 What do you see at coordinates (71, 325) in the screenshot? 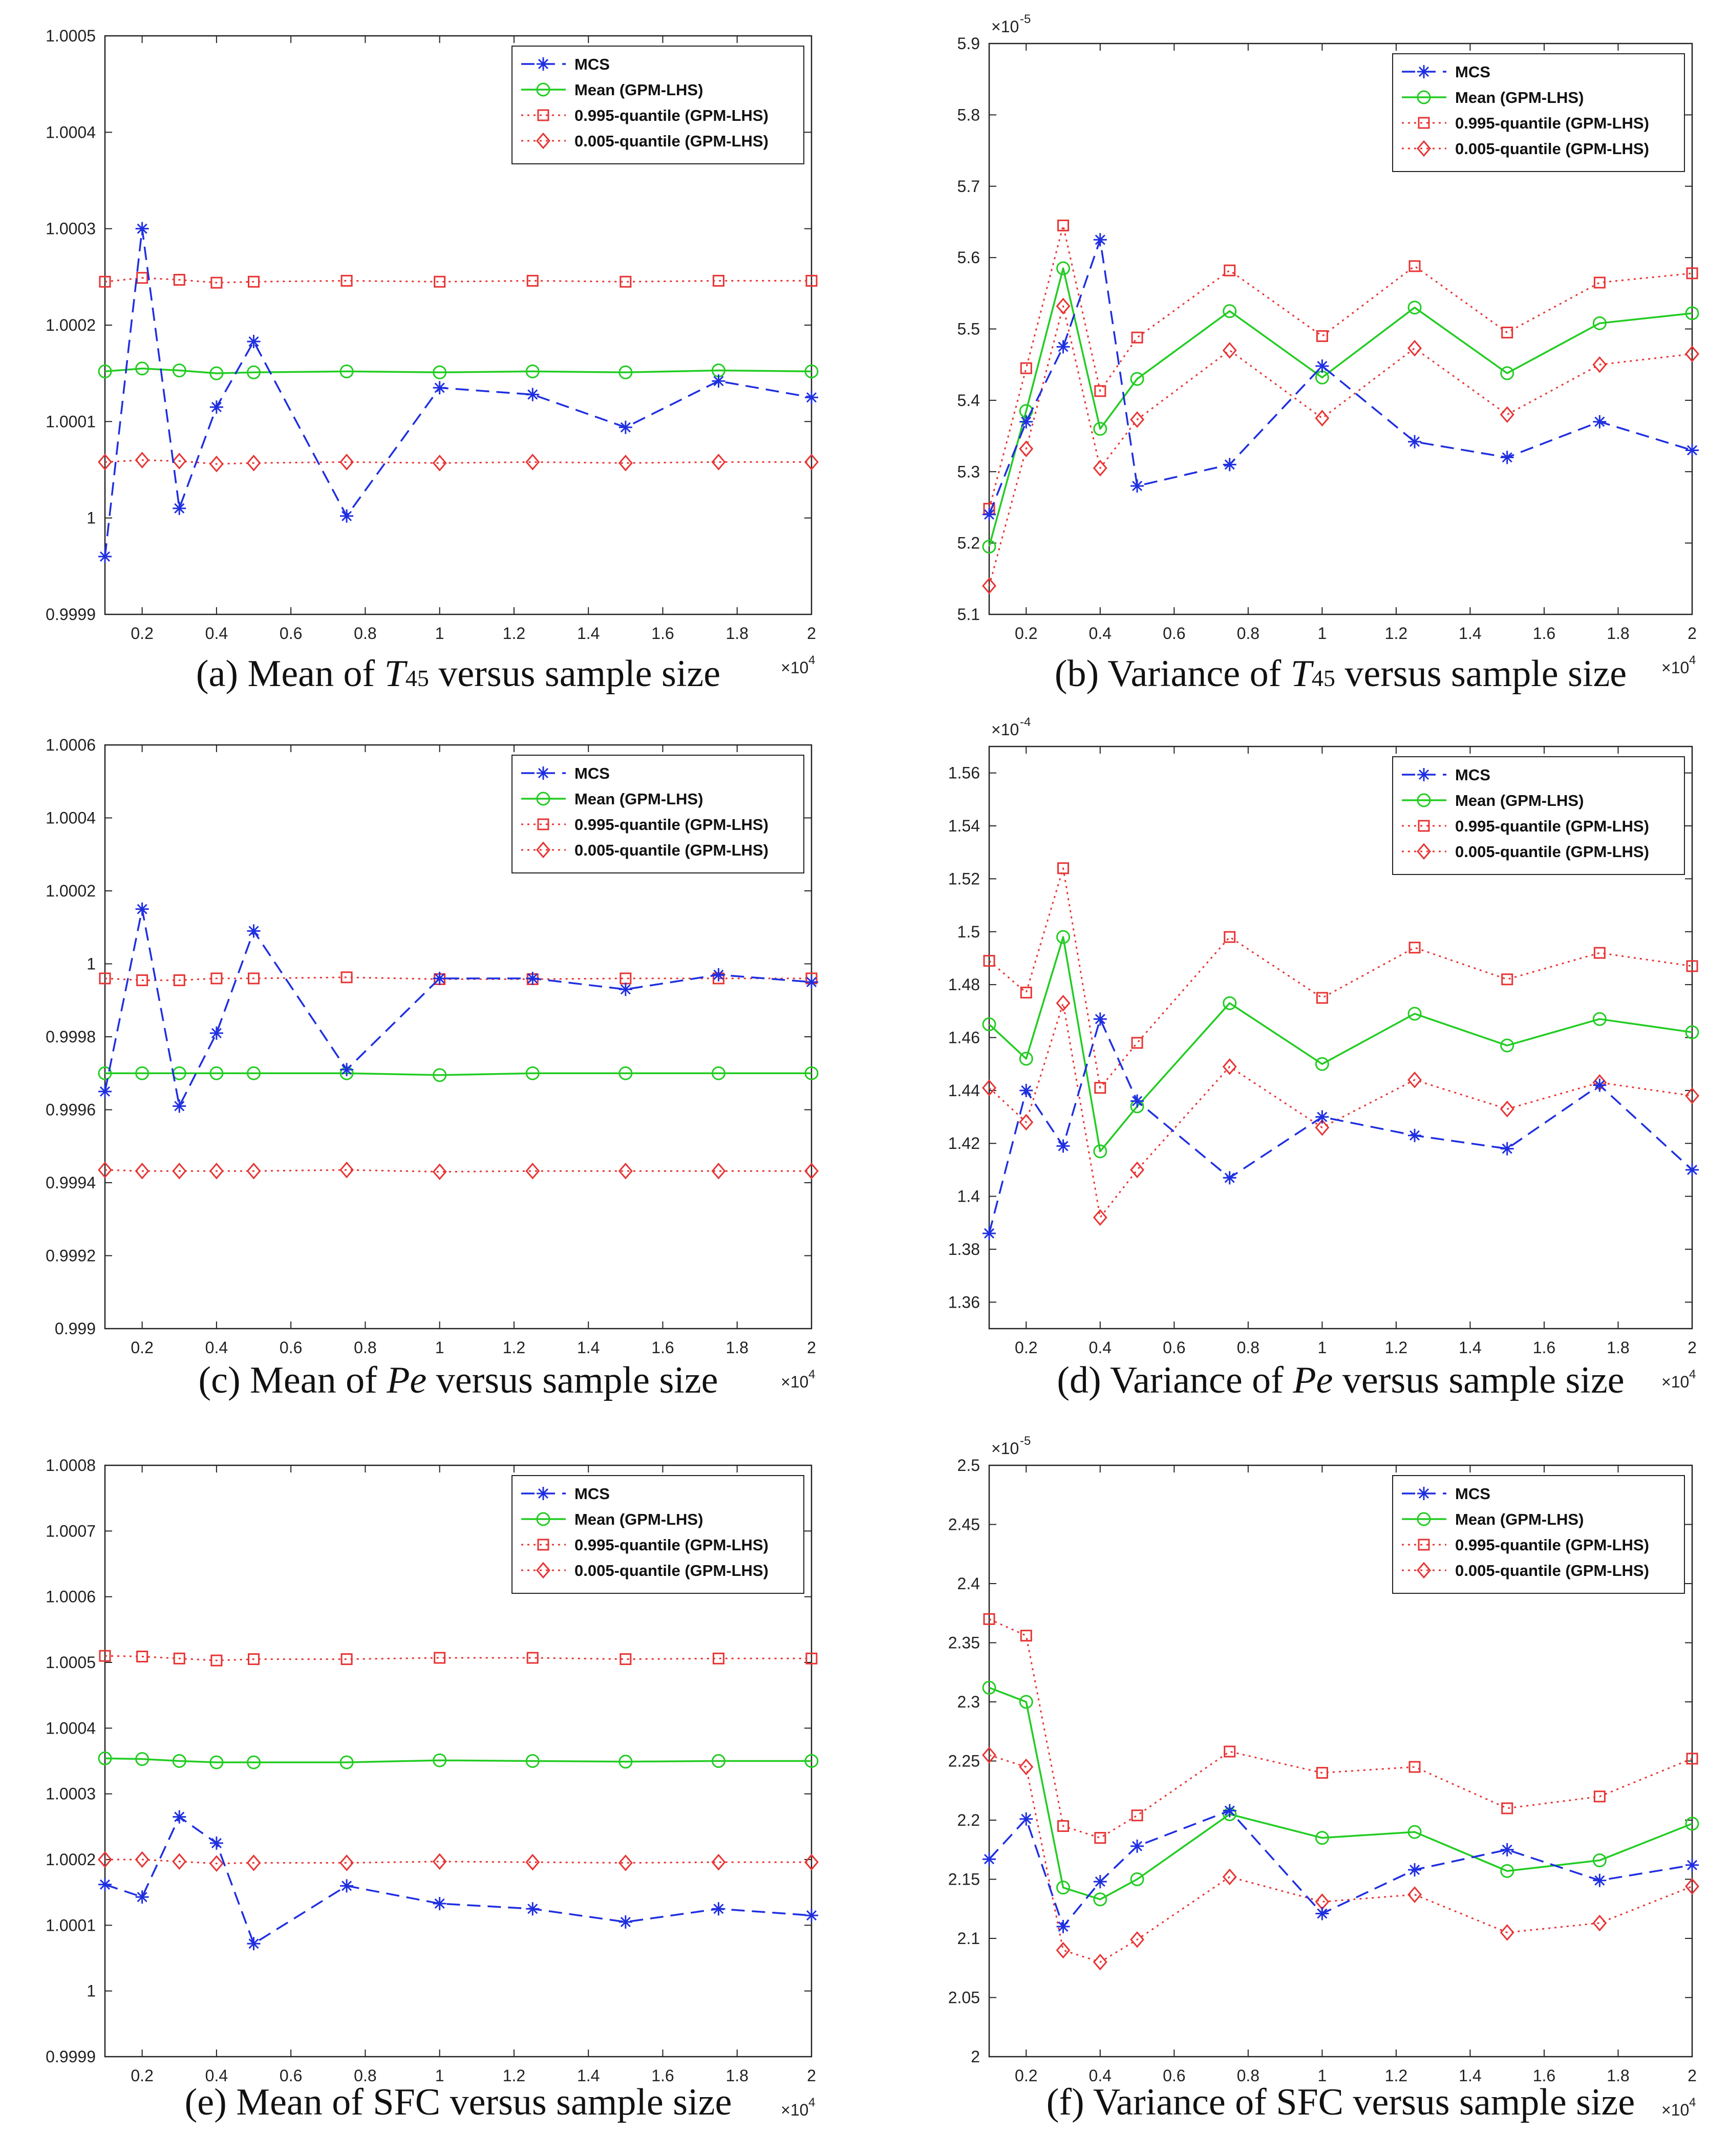
I see `y-tick-label: 1.0002` at bounding box center [71, 325].